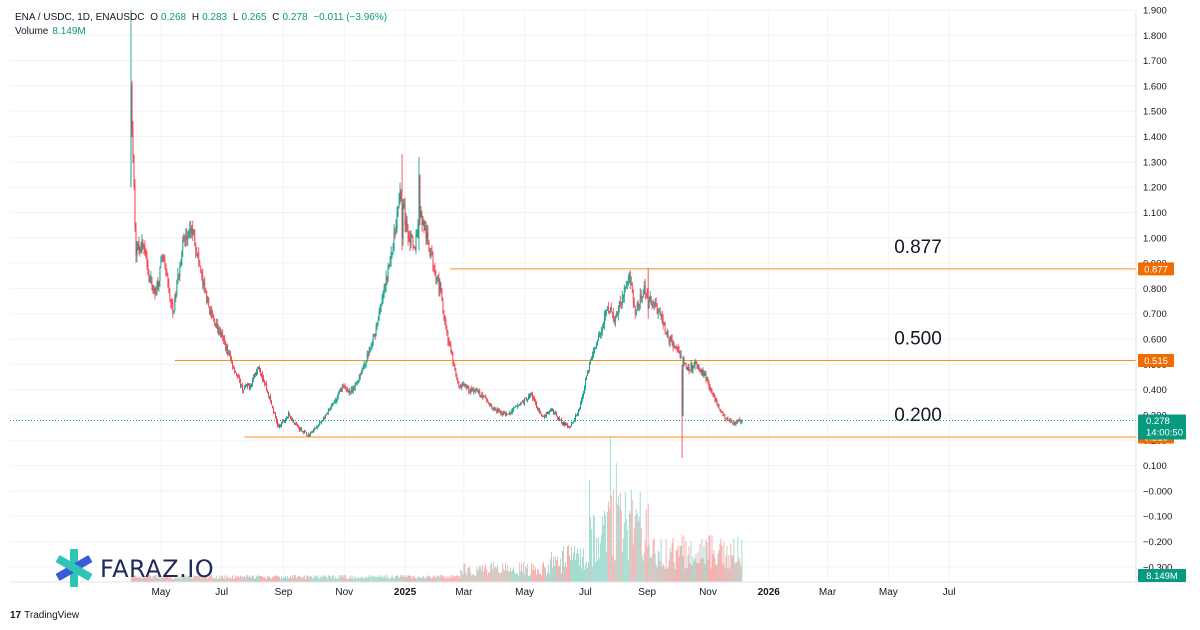  Describe the element at coordinates (1155, 390) in the screenshot. I see `y-tick-label: 0.400` at that location.